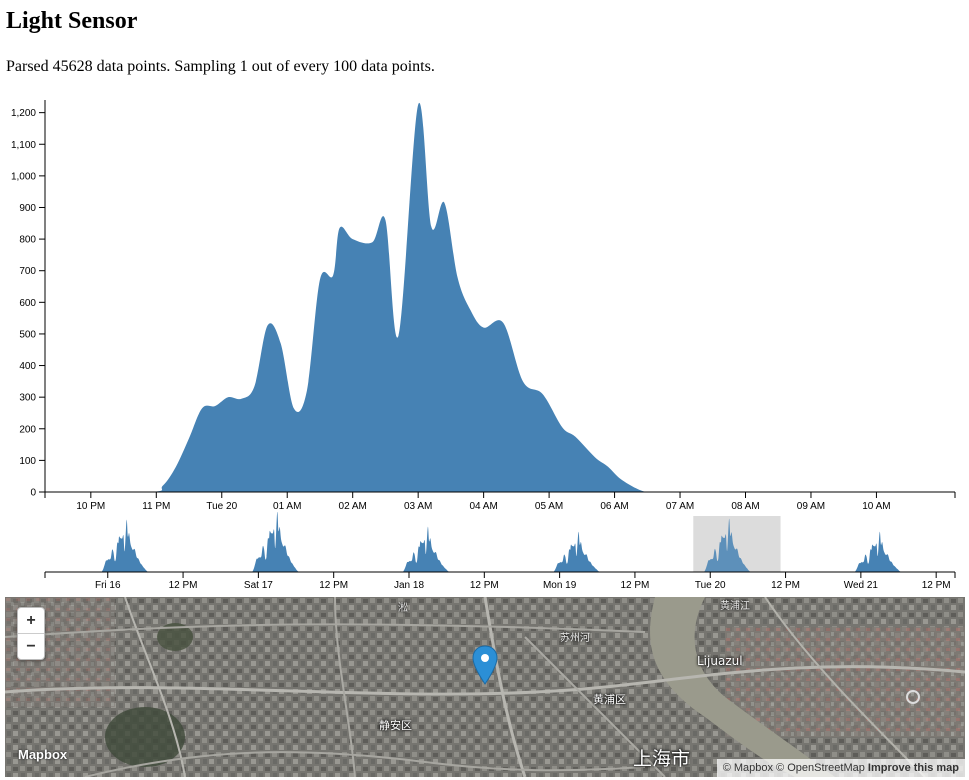  What do you see at coordinates (27, 240) in the screenshot?
I see `y-tick-label: 800` at bounding box center [27, 240].